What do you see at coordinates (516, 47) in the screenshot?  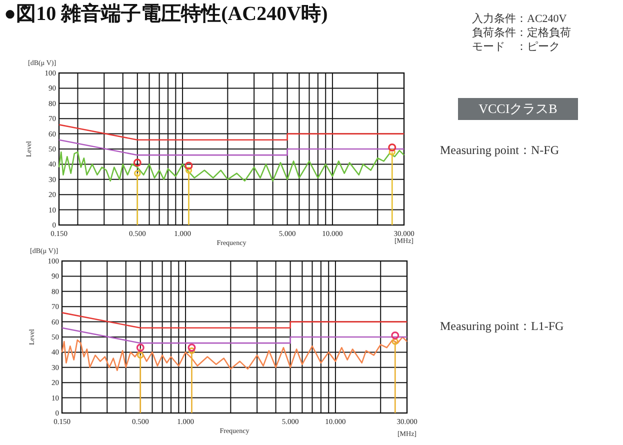 I see `text: モード ：ピーク` at bounding box center [516, 47].